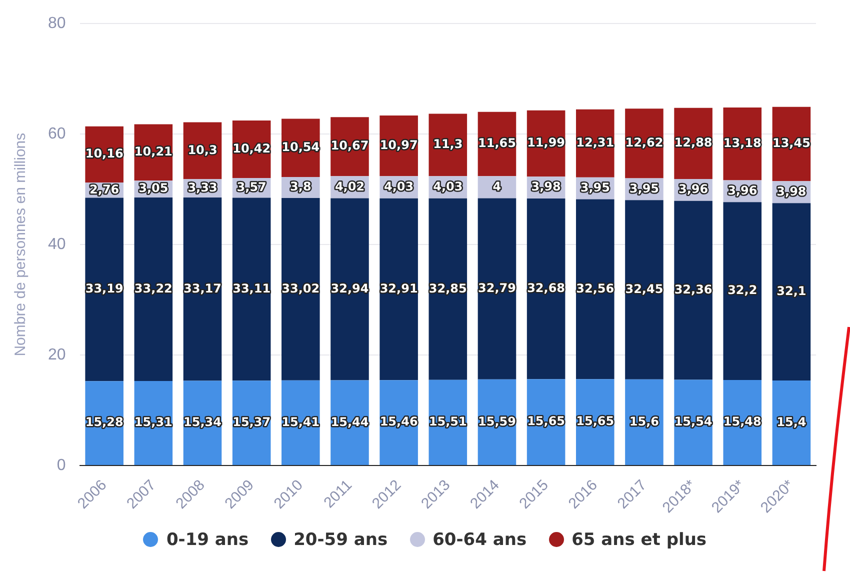 The image size is (850, 573). I want to click on data-label: 11,65, so click(497, 143).